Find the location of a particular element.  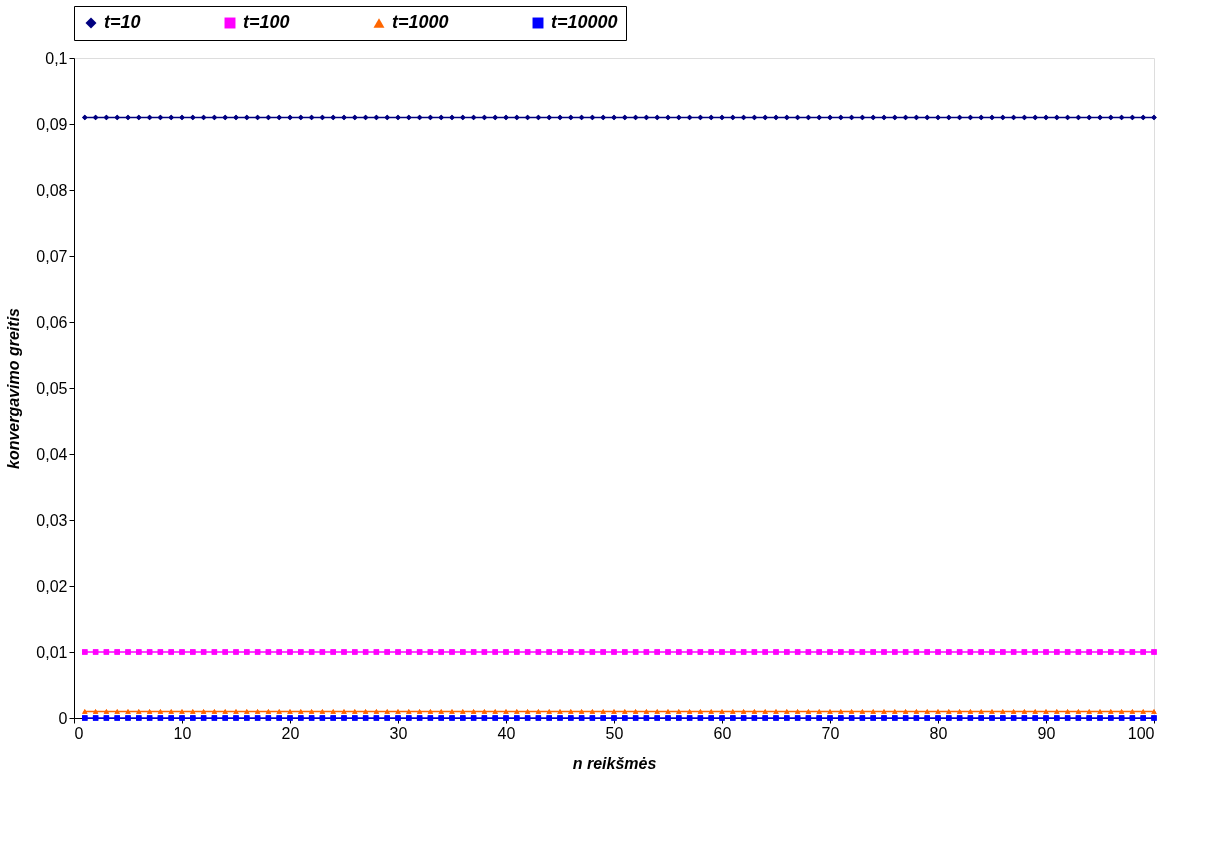

y-axis-title: konvergavimo greitis is located at coordinates (14, 388).